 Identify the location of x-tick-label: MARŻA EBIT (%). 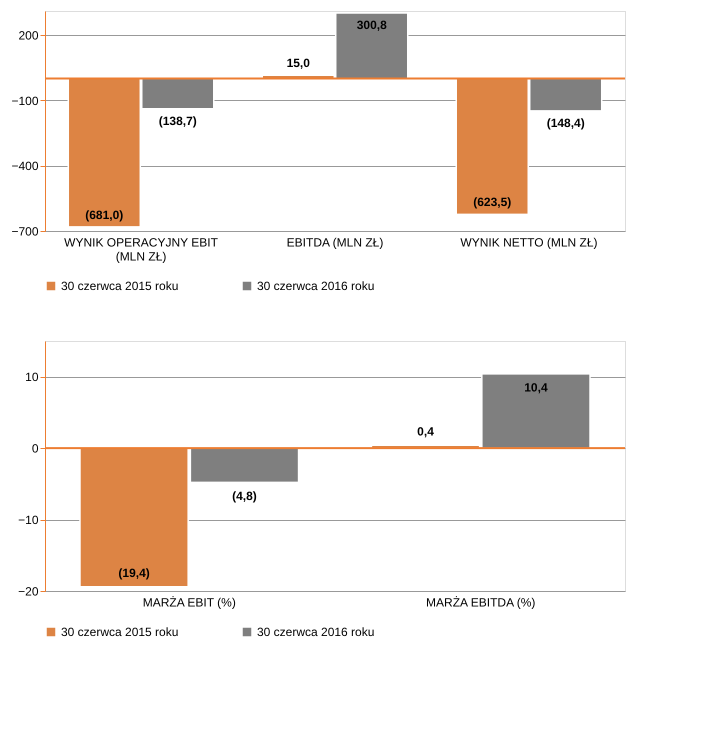
(189, 603).